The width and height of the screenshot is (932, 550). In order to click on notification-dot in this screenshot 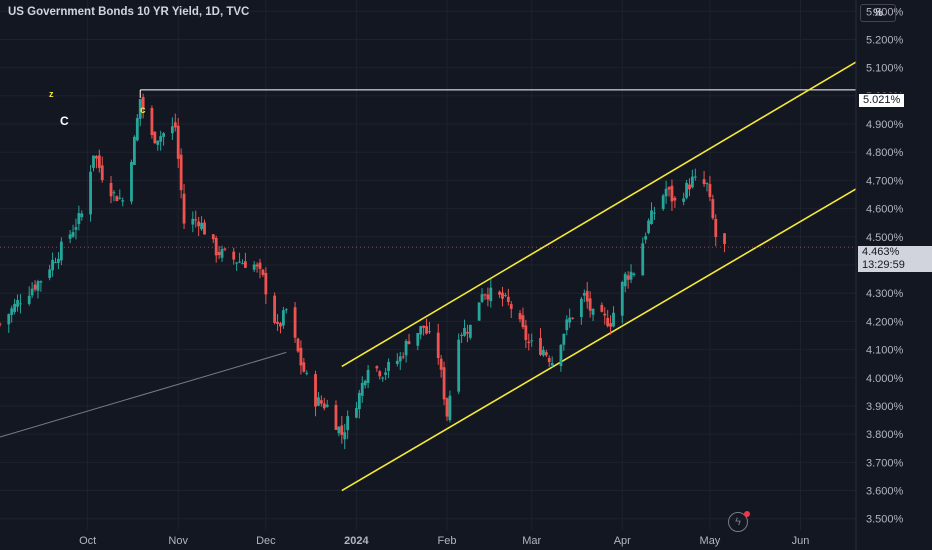, I will do `click(747, 514)`.